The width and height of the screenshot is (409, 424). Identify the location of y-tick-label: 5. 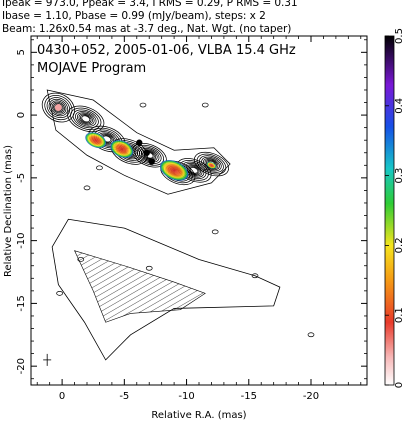
(21, 52).